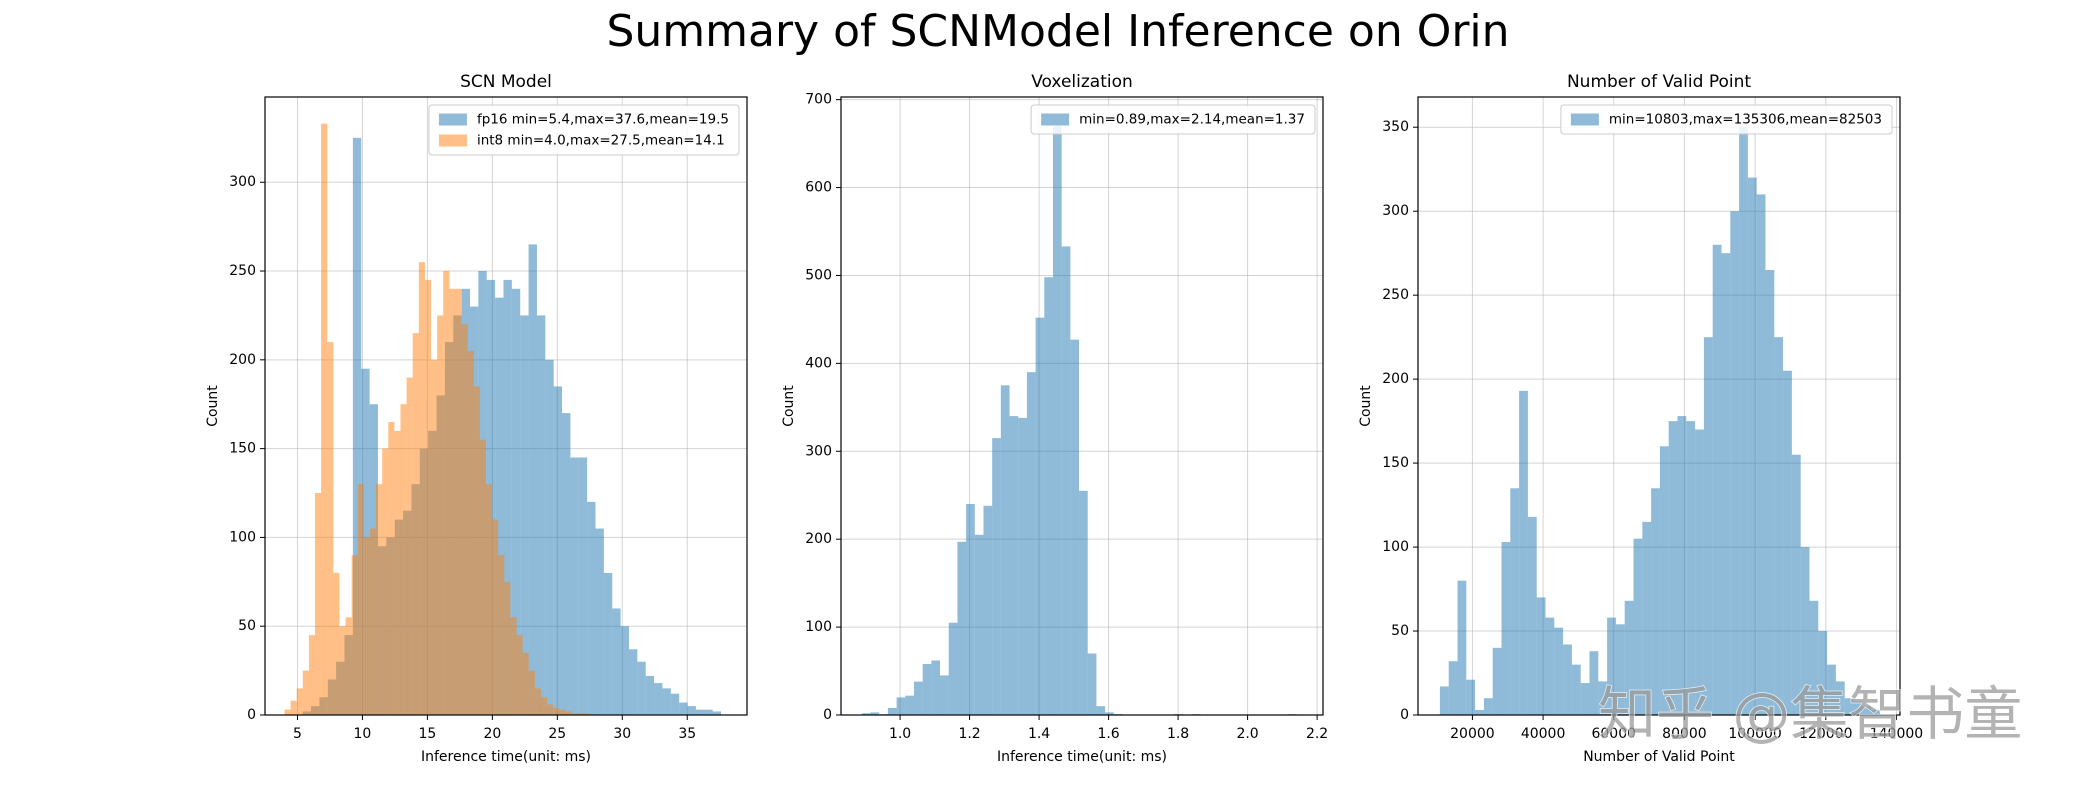  Describe the element at coordinates (242, 271) in the screenshot. I see `y-tick-label: 250` at that location.